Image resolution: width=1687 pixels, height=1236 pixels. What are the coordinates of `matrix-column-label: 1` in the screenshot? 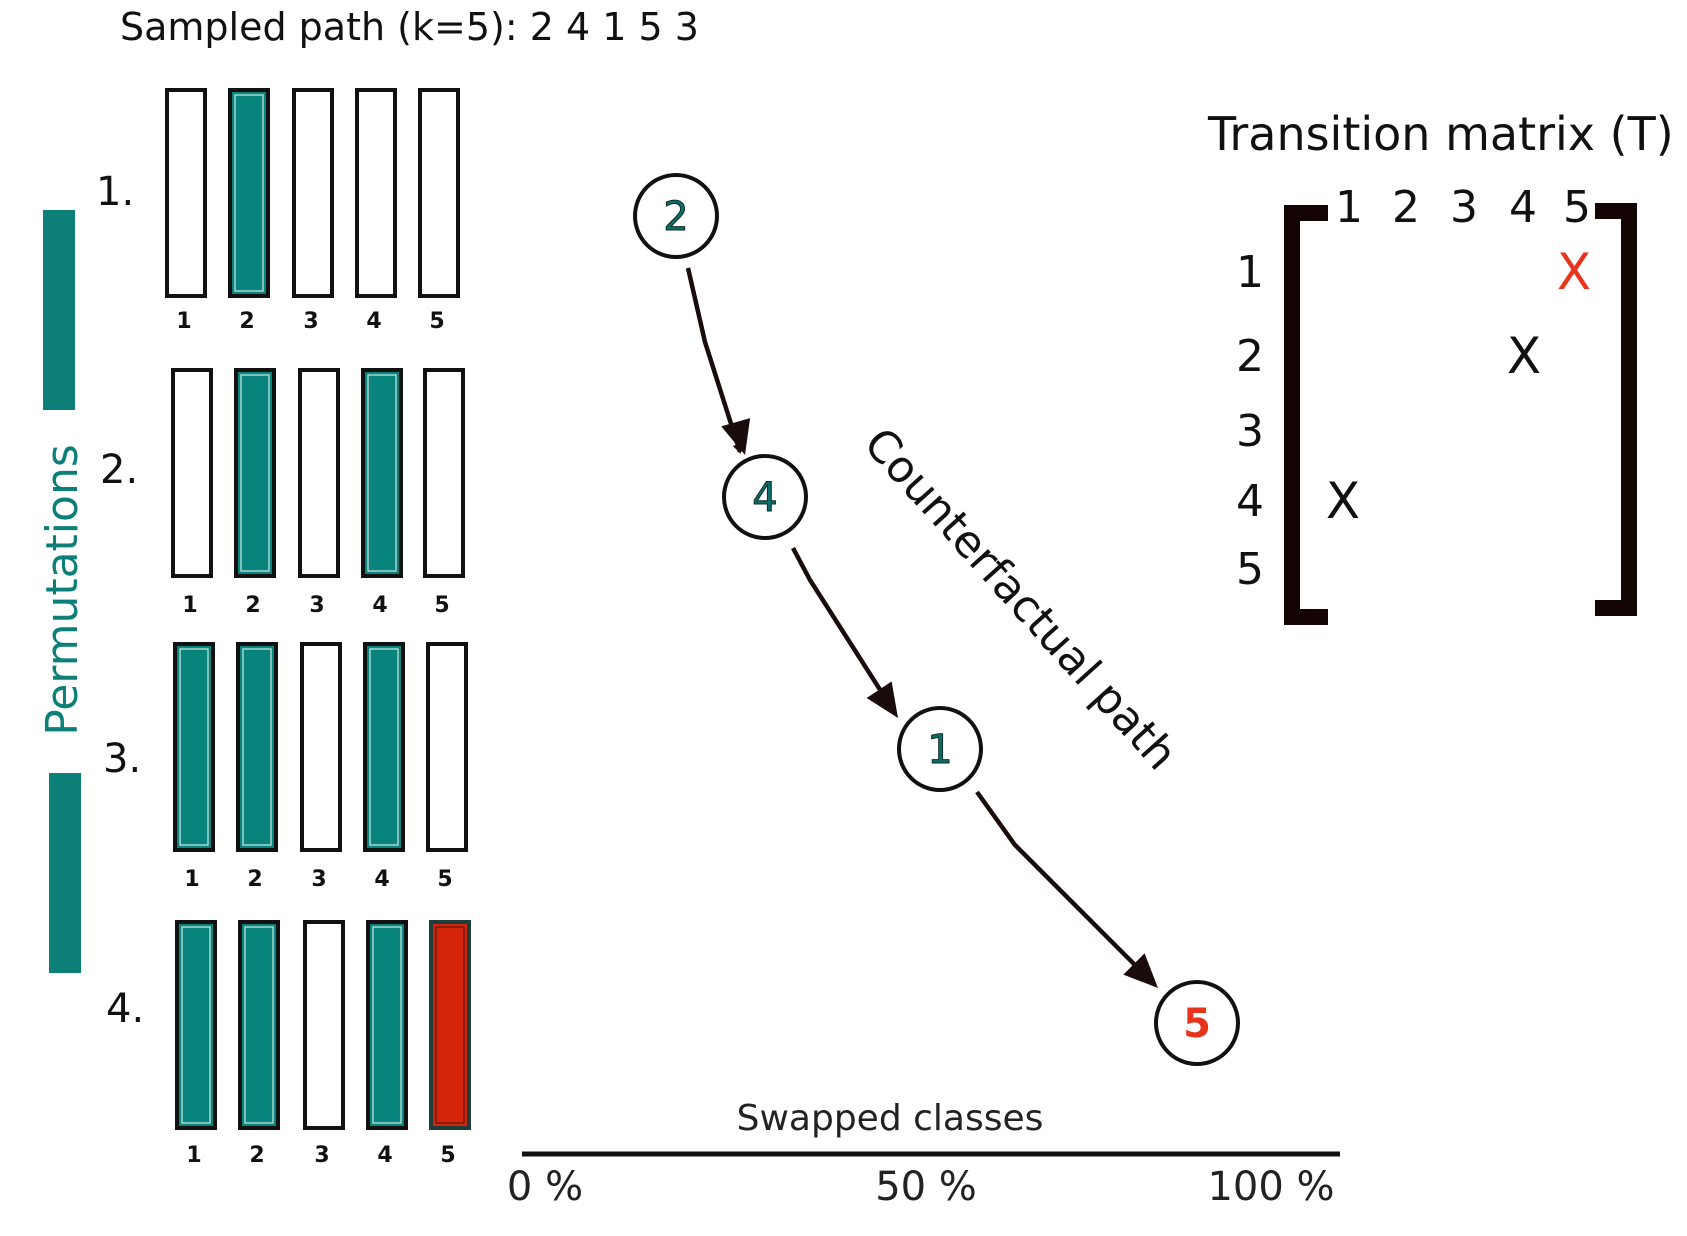 It's located at (1349, 207).